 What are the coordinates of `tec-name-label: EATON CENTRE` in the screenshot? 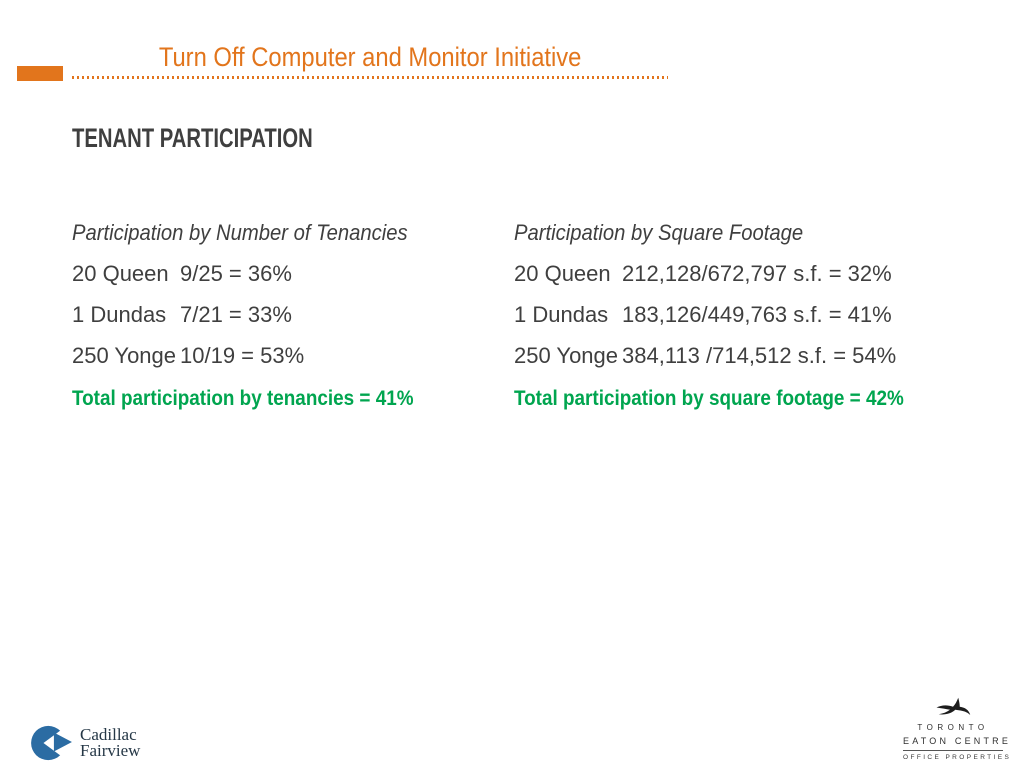 It's located at (957, 741).